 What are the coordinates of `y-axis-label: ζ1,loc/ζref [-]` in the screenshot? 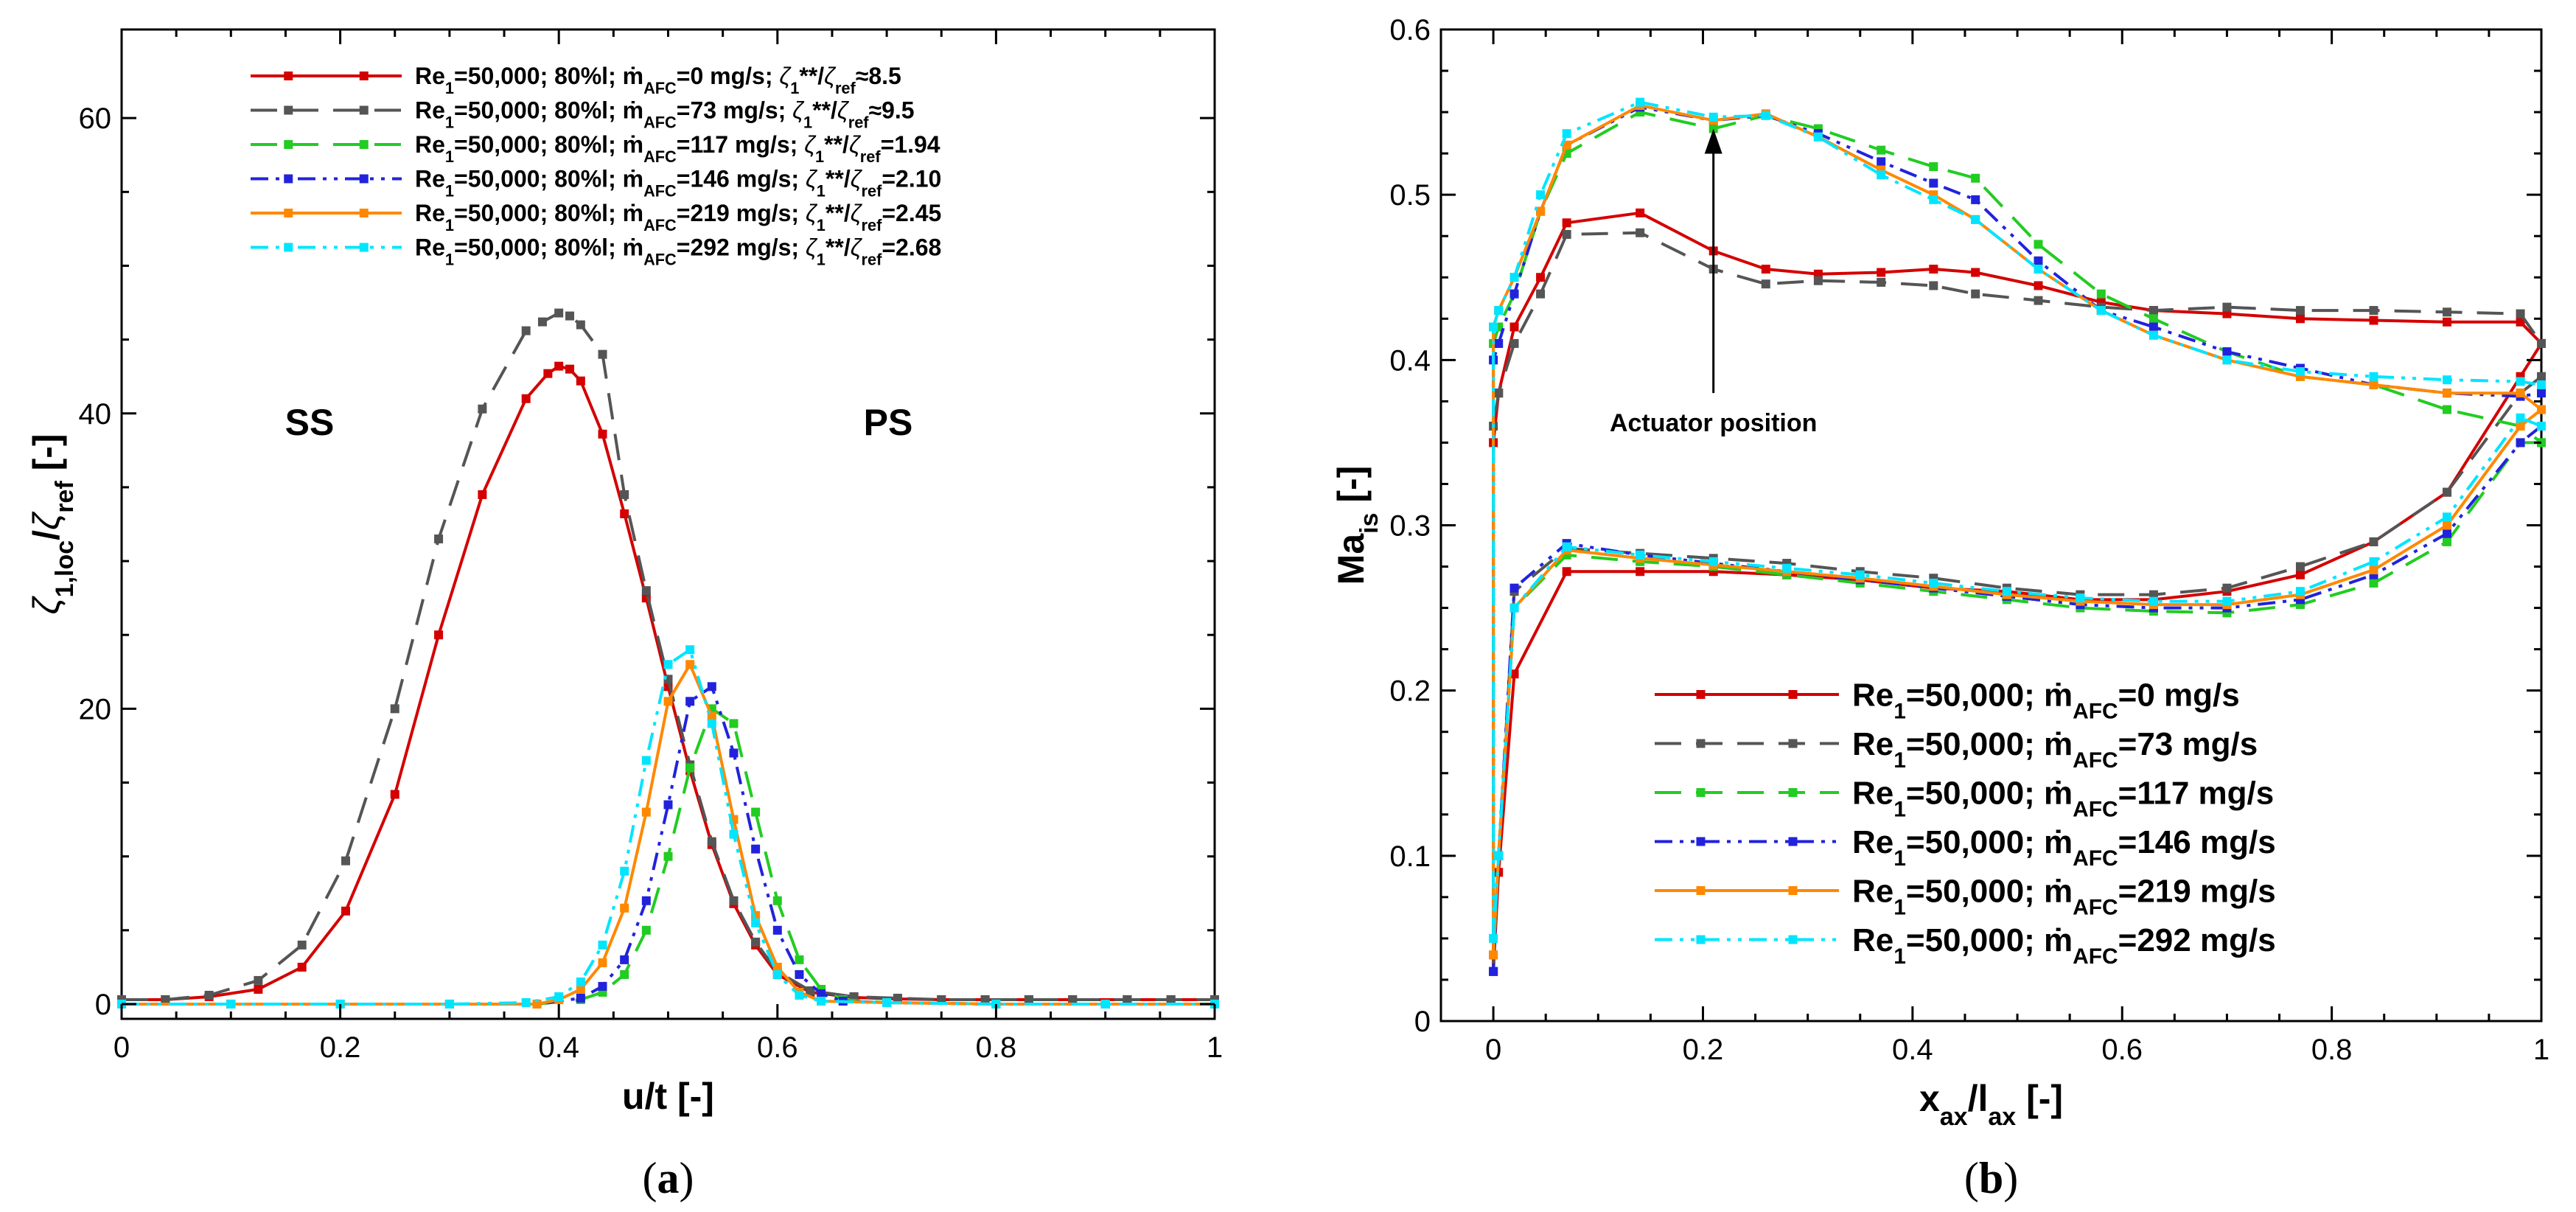 It's located at (52, 524).